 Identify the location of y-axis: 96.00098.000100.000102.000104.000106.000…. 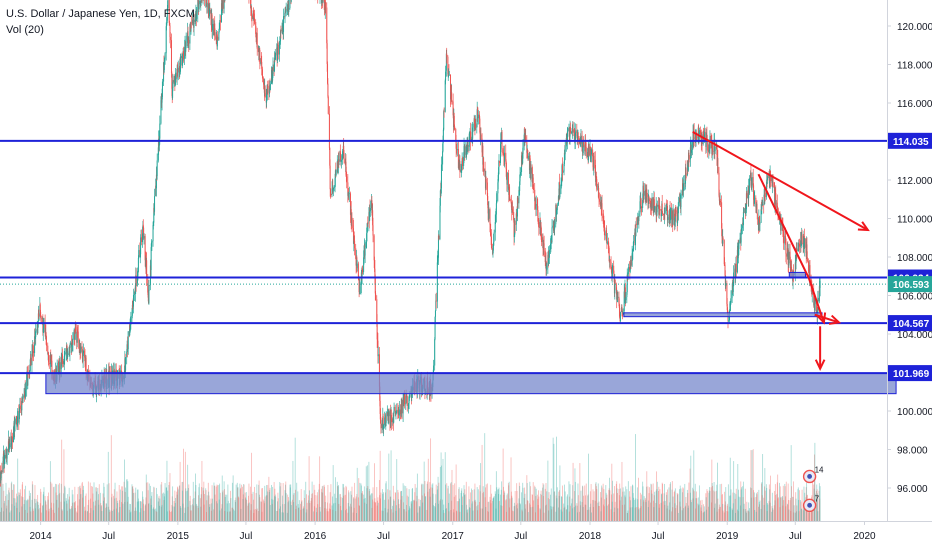
(909, 258).